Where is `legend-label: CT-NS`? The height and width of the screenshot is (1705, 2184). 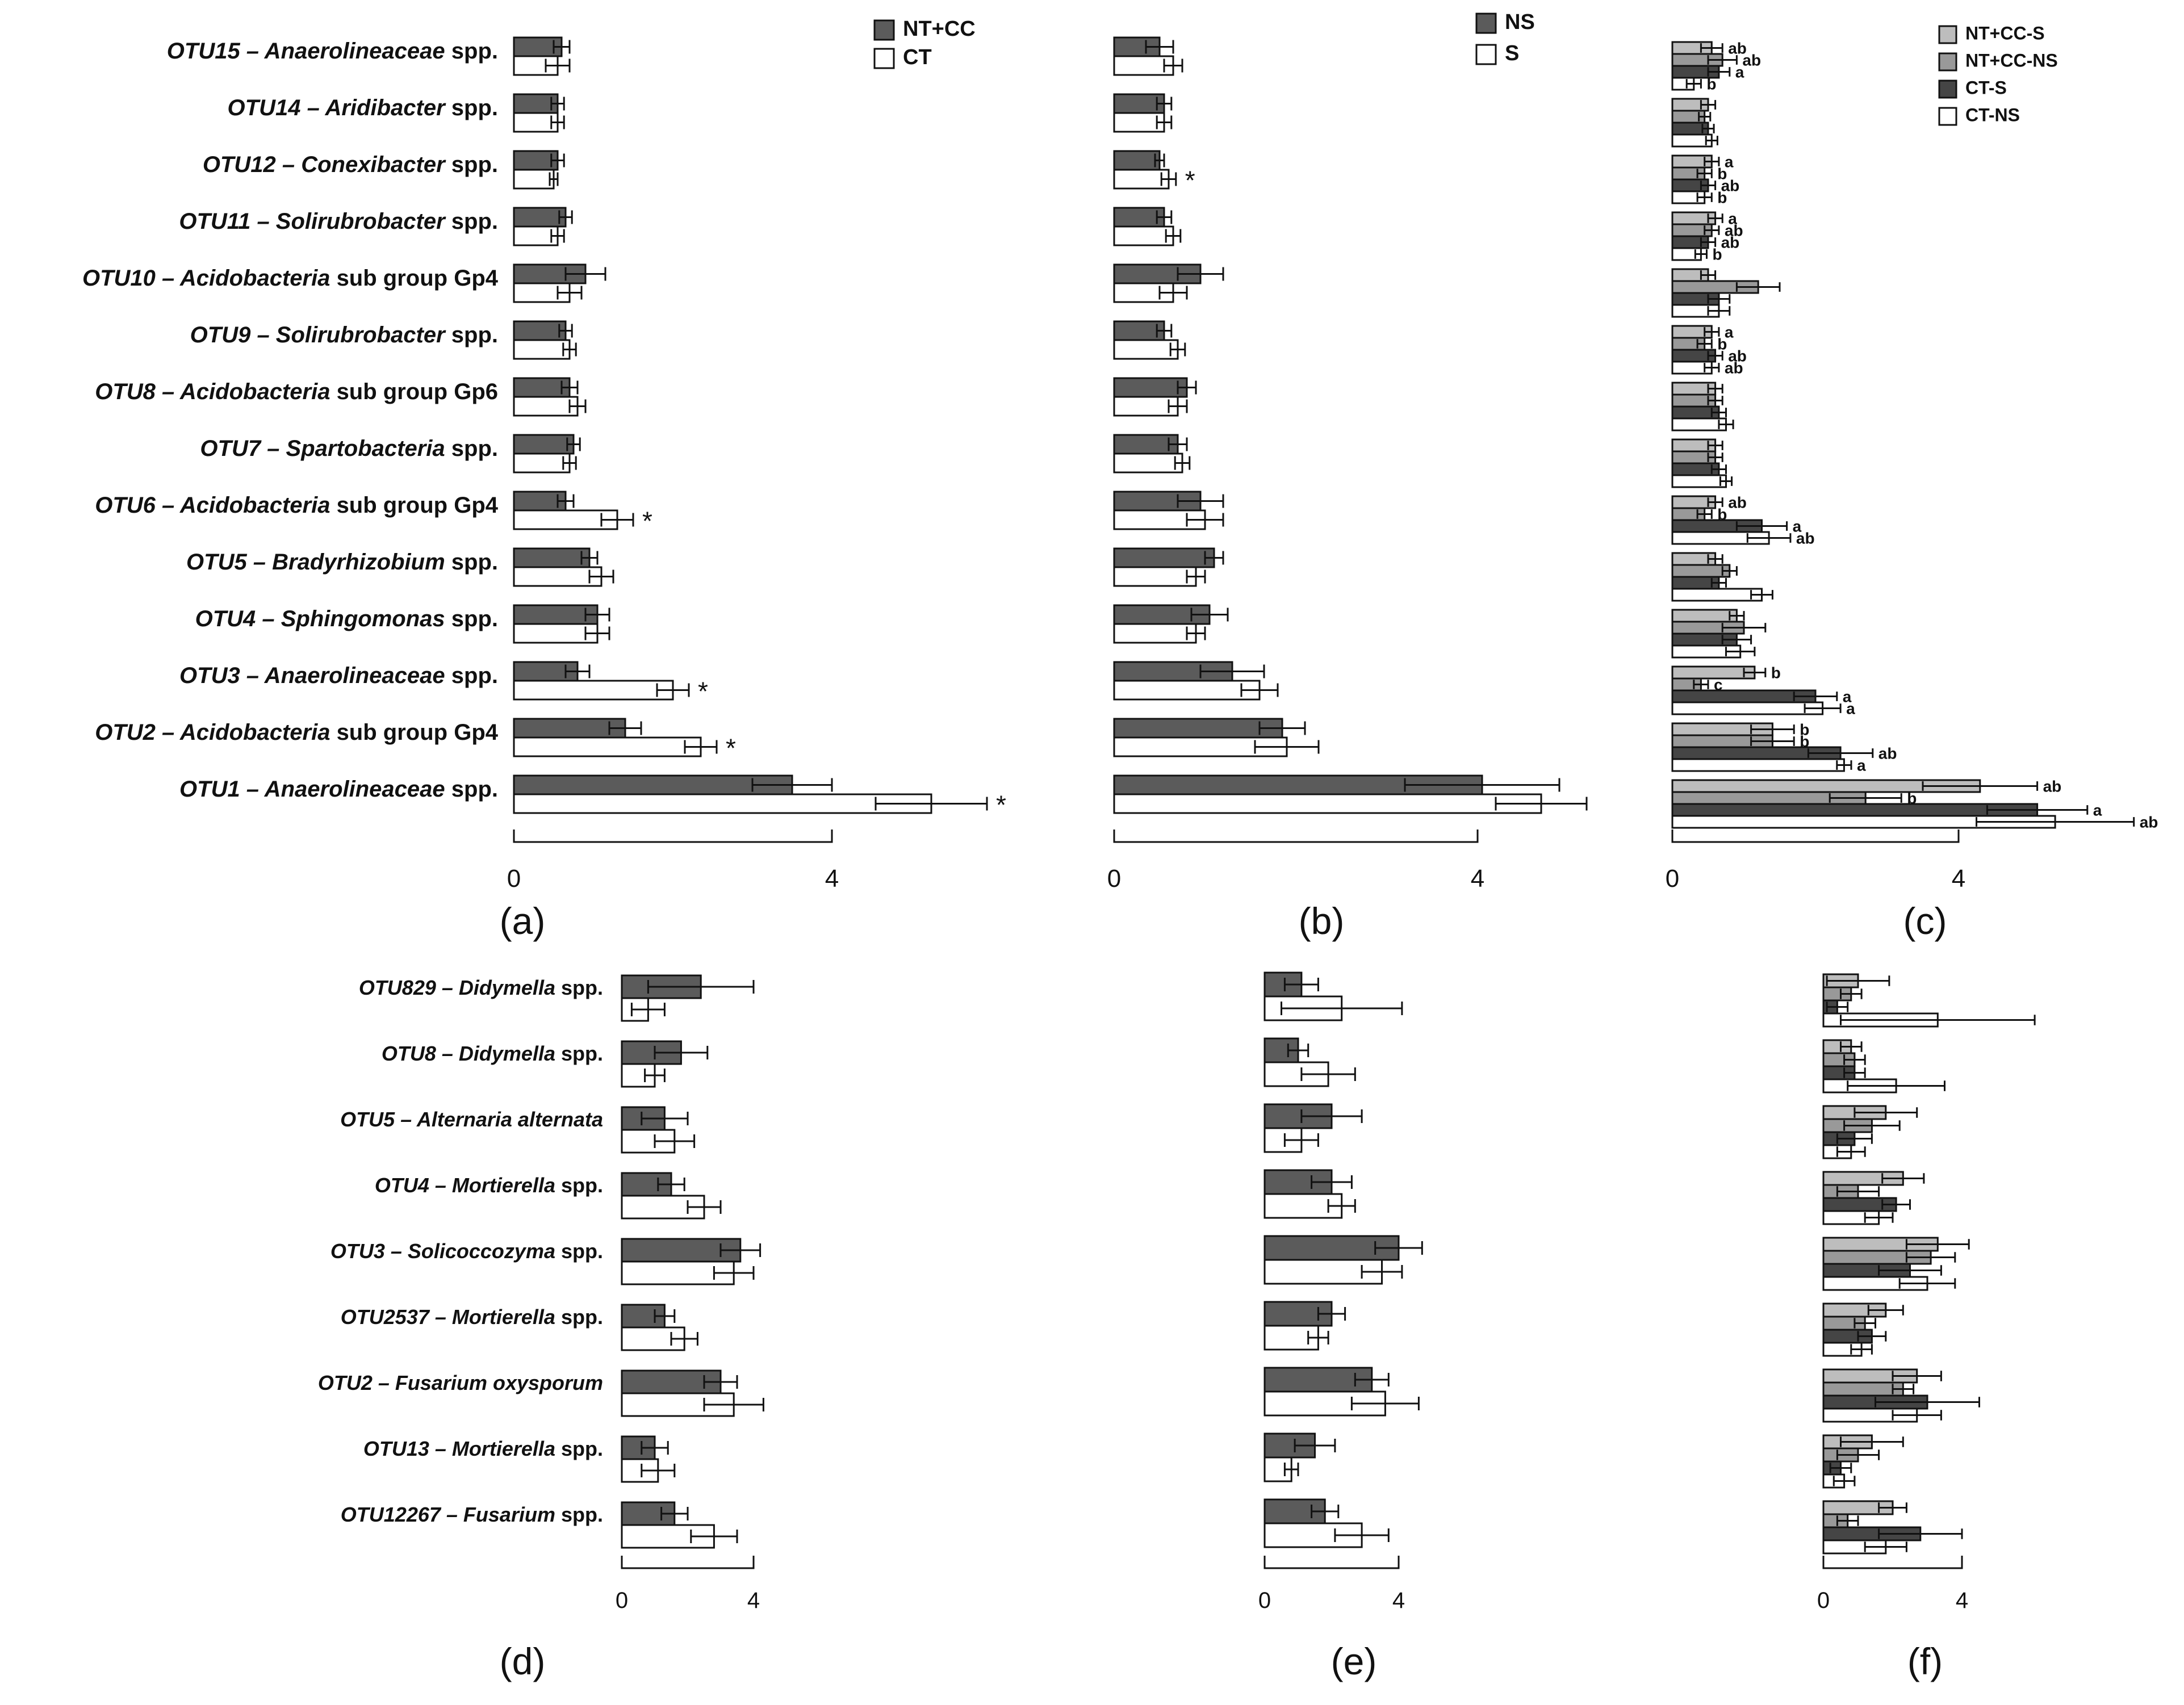
legend-label: CT-NS is located at coordinates (1992, 114).